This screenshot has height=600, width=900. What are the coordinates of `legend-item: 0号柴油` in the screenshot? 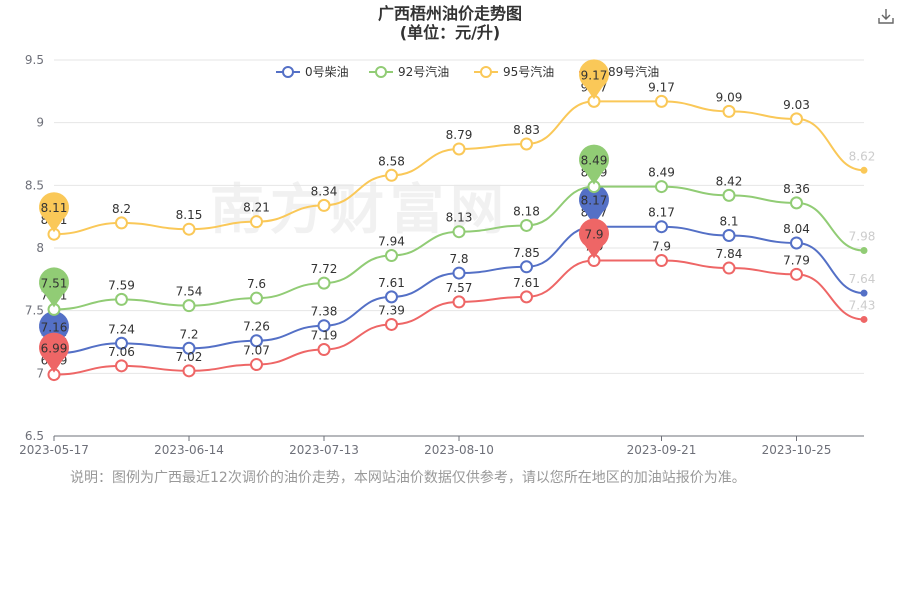 It's located at (312, 72).